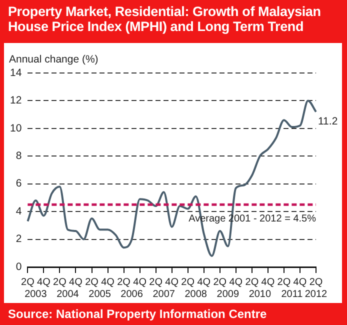 This screenshot has width=347, height=325. I want to click on y-tick-label: 2, so click(19, 239).